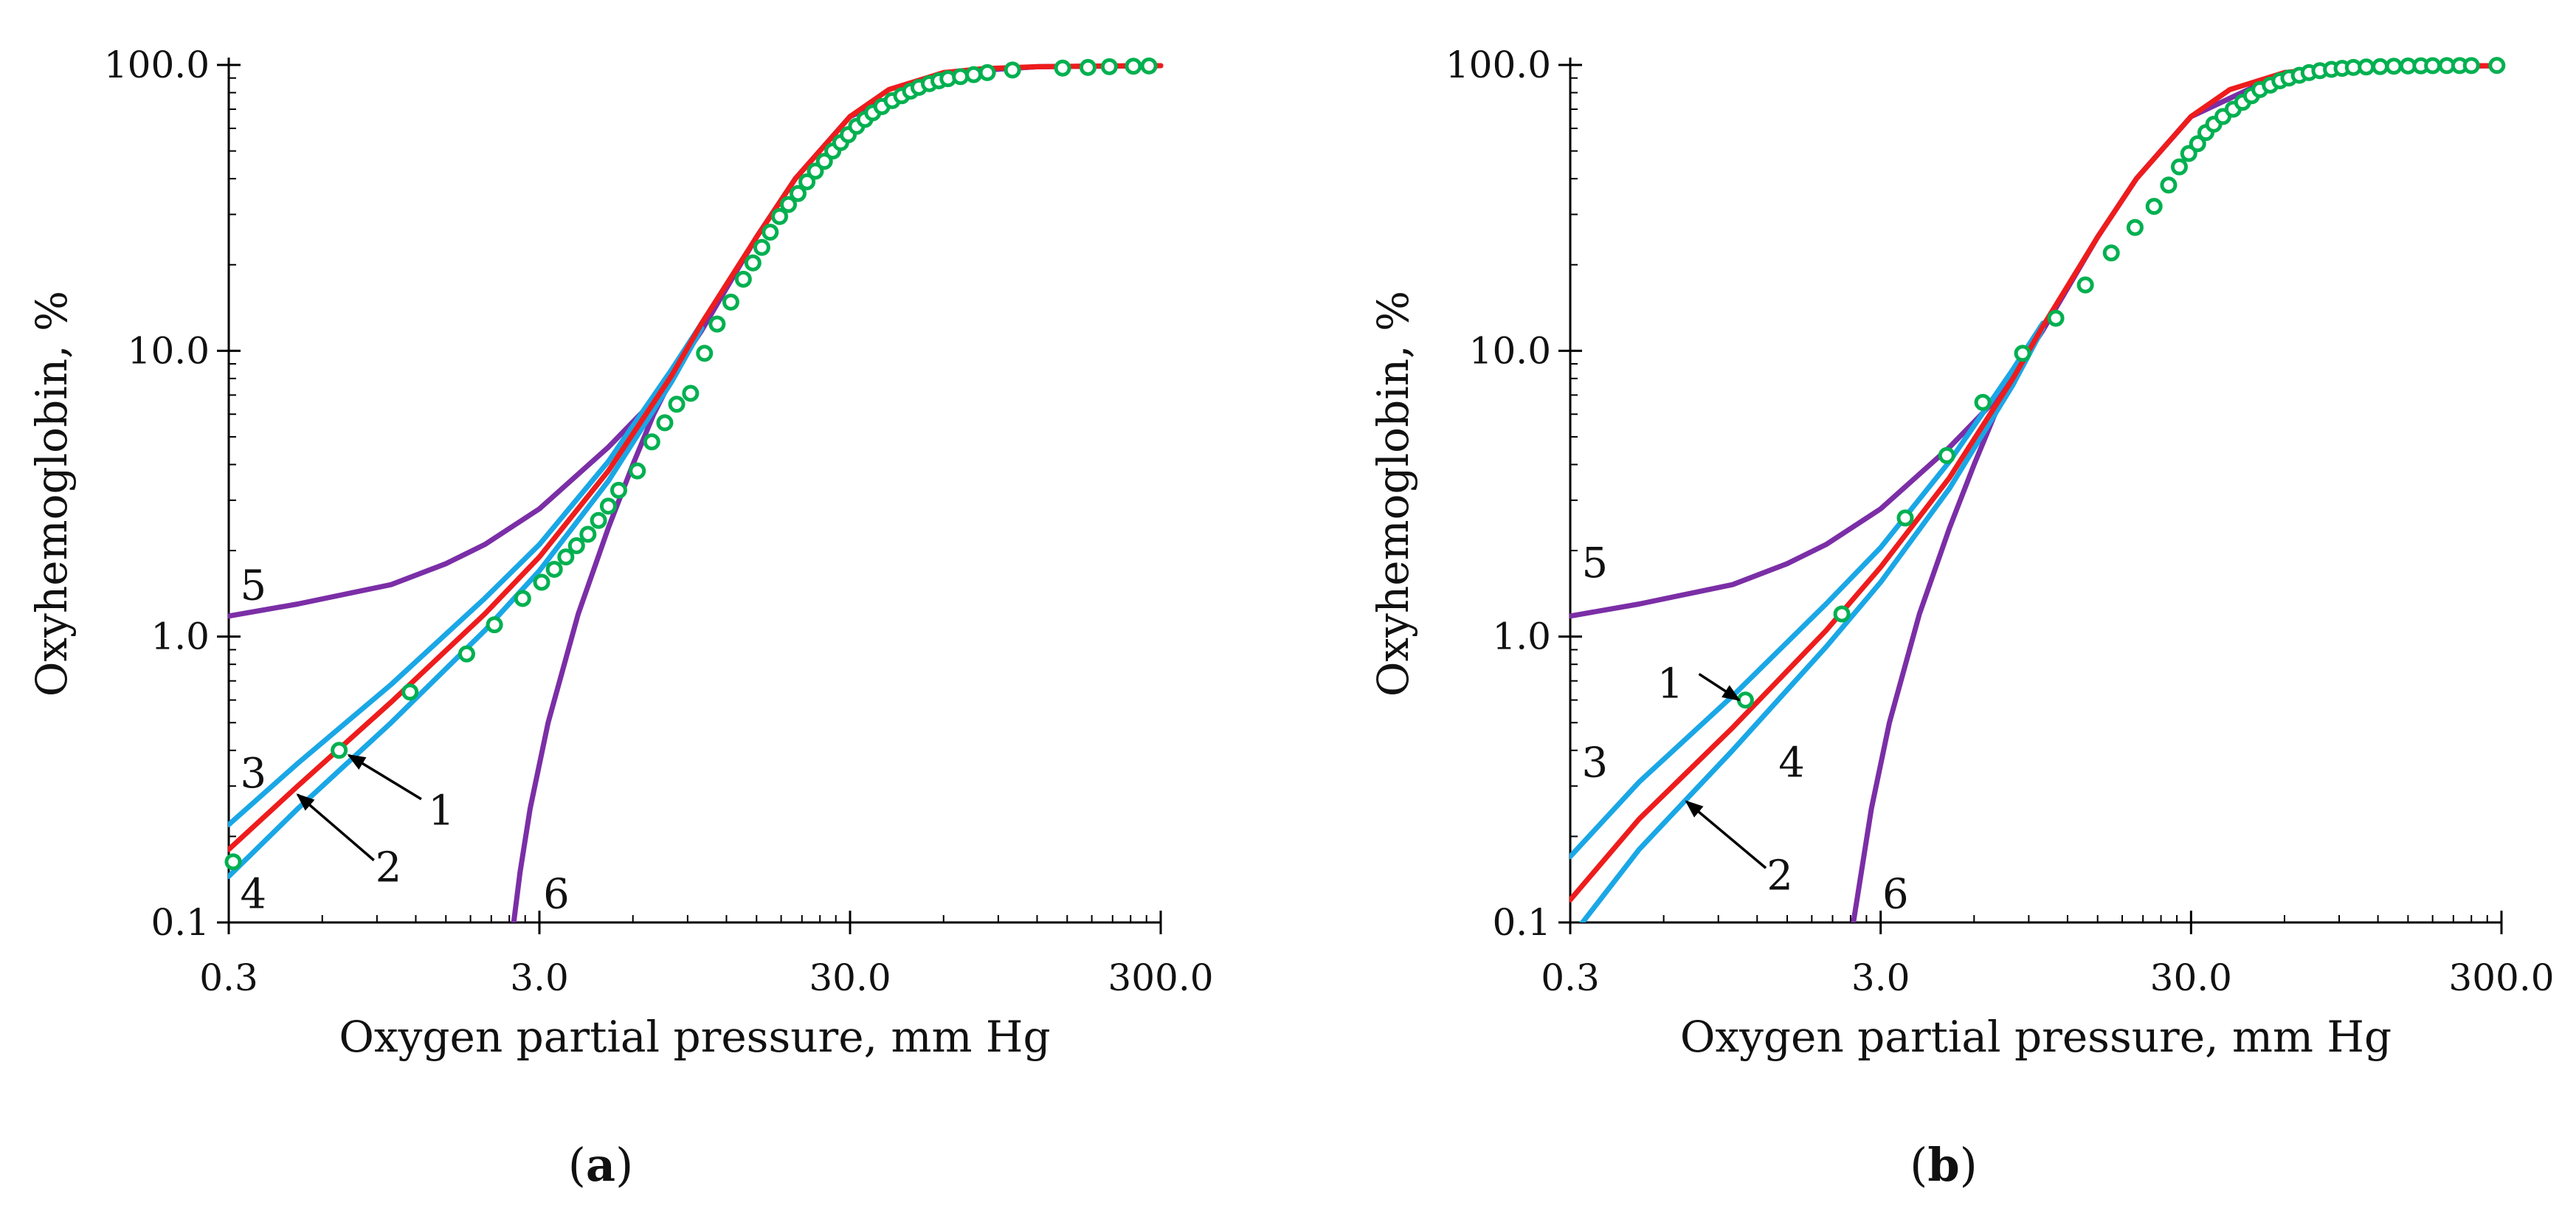  What do you see at coordinates (1944, 1165) in the screenshot?
I see `panel-label: (b)` at bounding box center [1944, 1165].